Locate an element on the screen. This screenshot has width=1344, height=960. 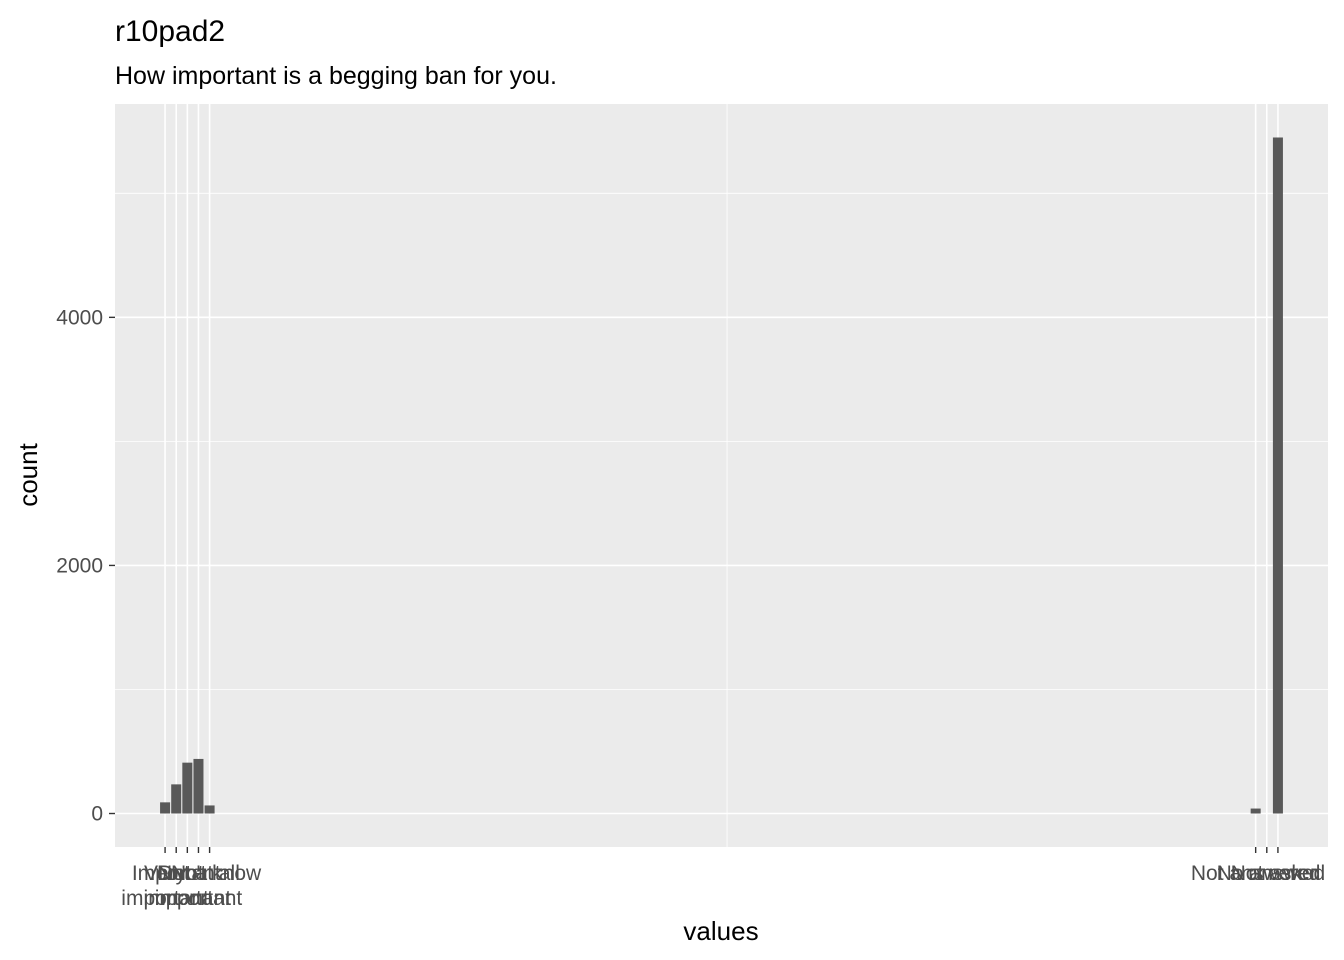
x-tick-label: Not important is located at coordinates (188, 886).